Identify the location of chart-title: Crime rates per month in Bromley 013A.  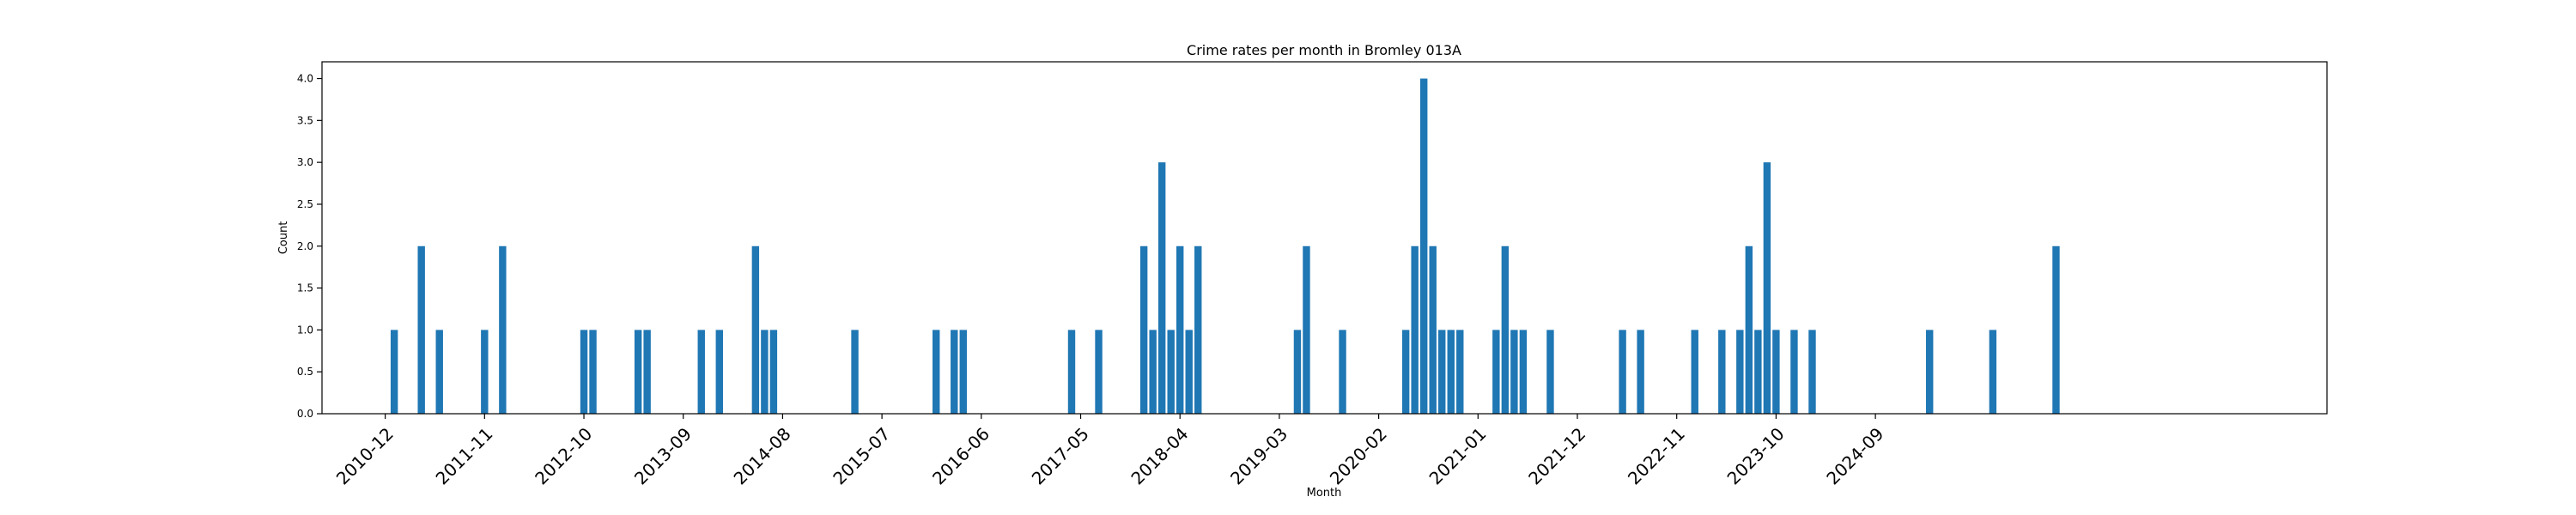
(1324, 50).